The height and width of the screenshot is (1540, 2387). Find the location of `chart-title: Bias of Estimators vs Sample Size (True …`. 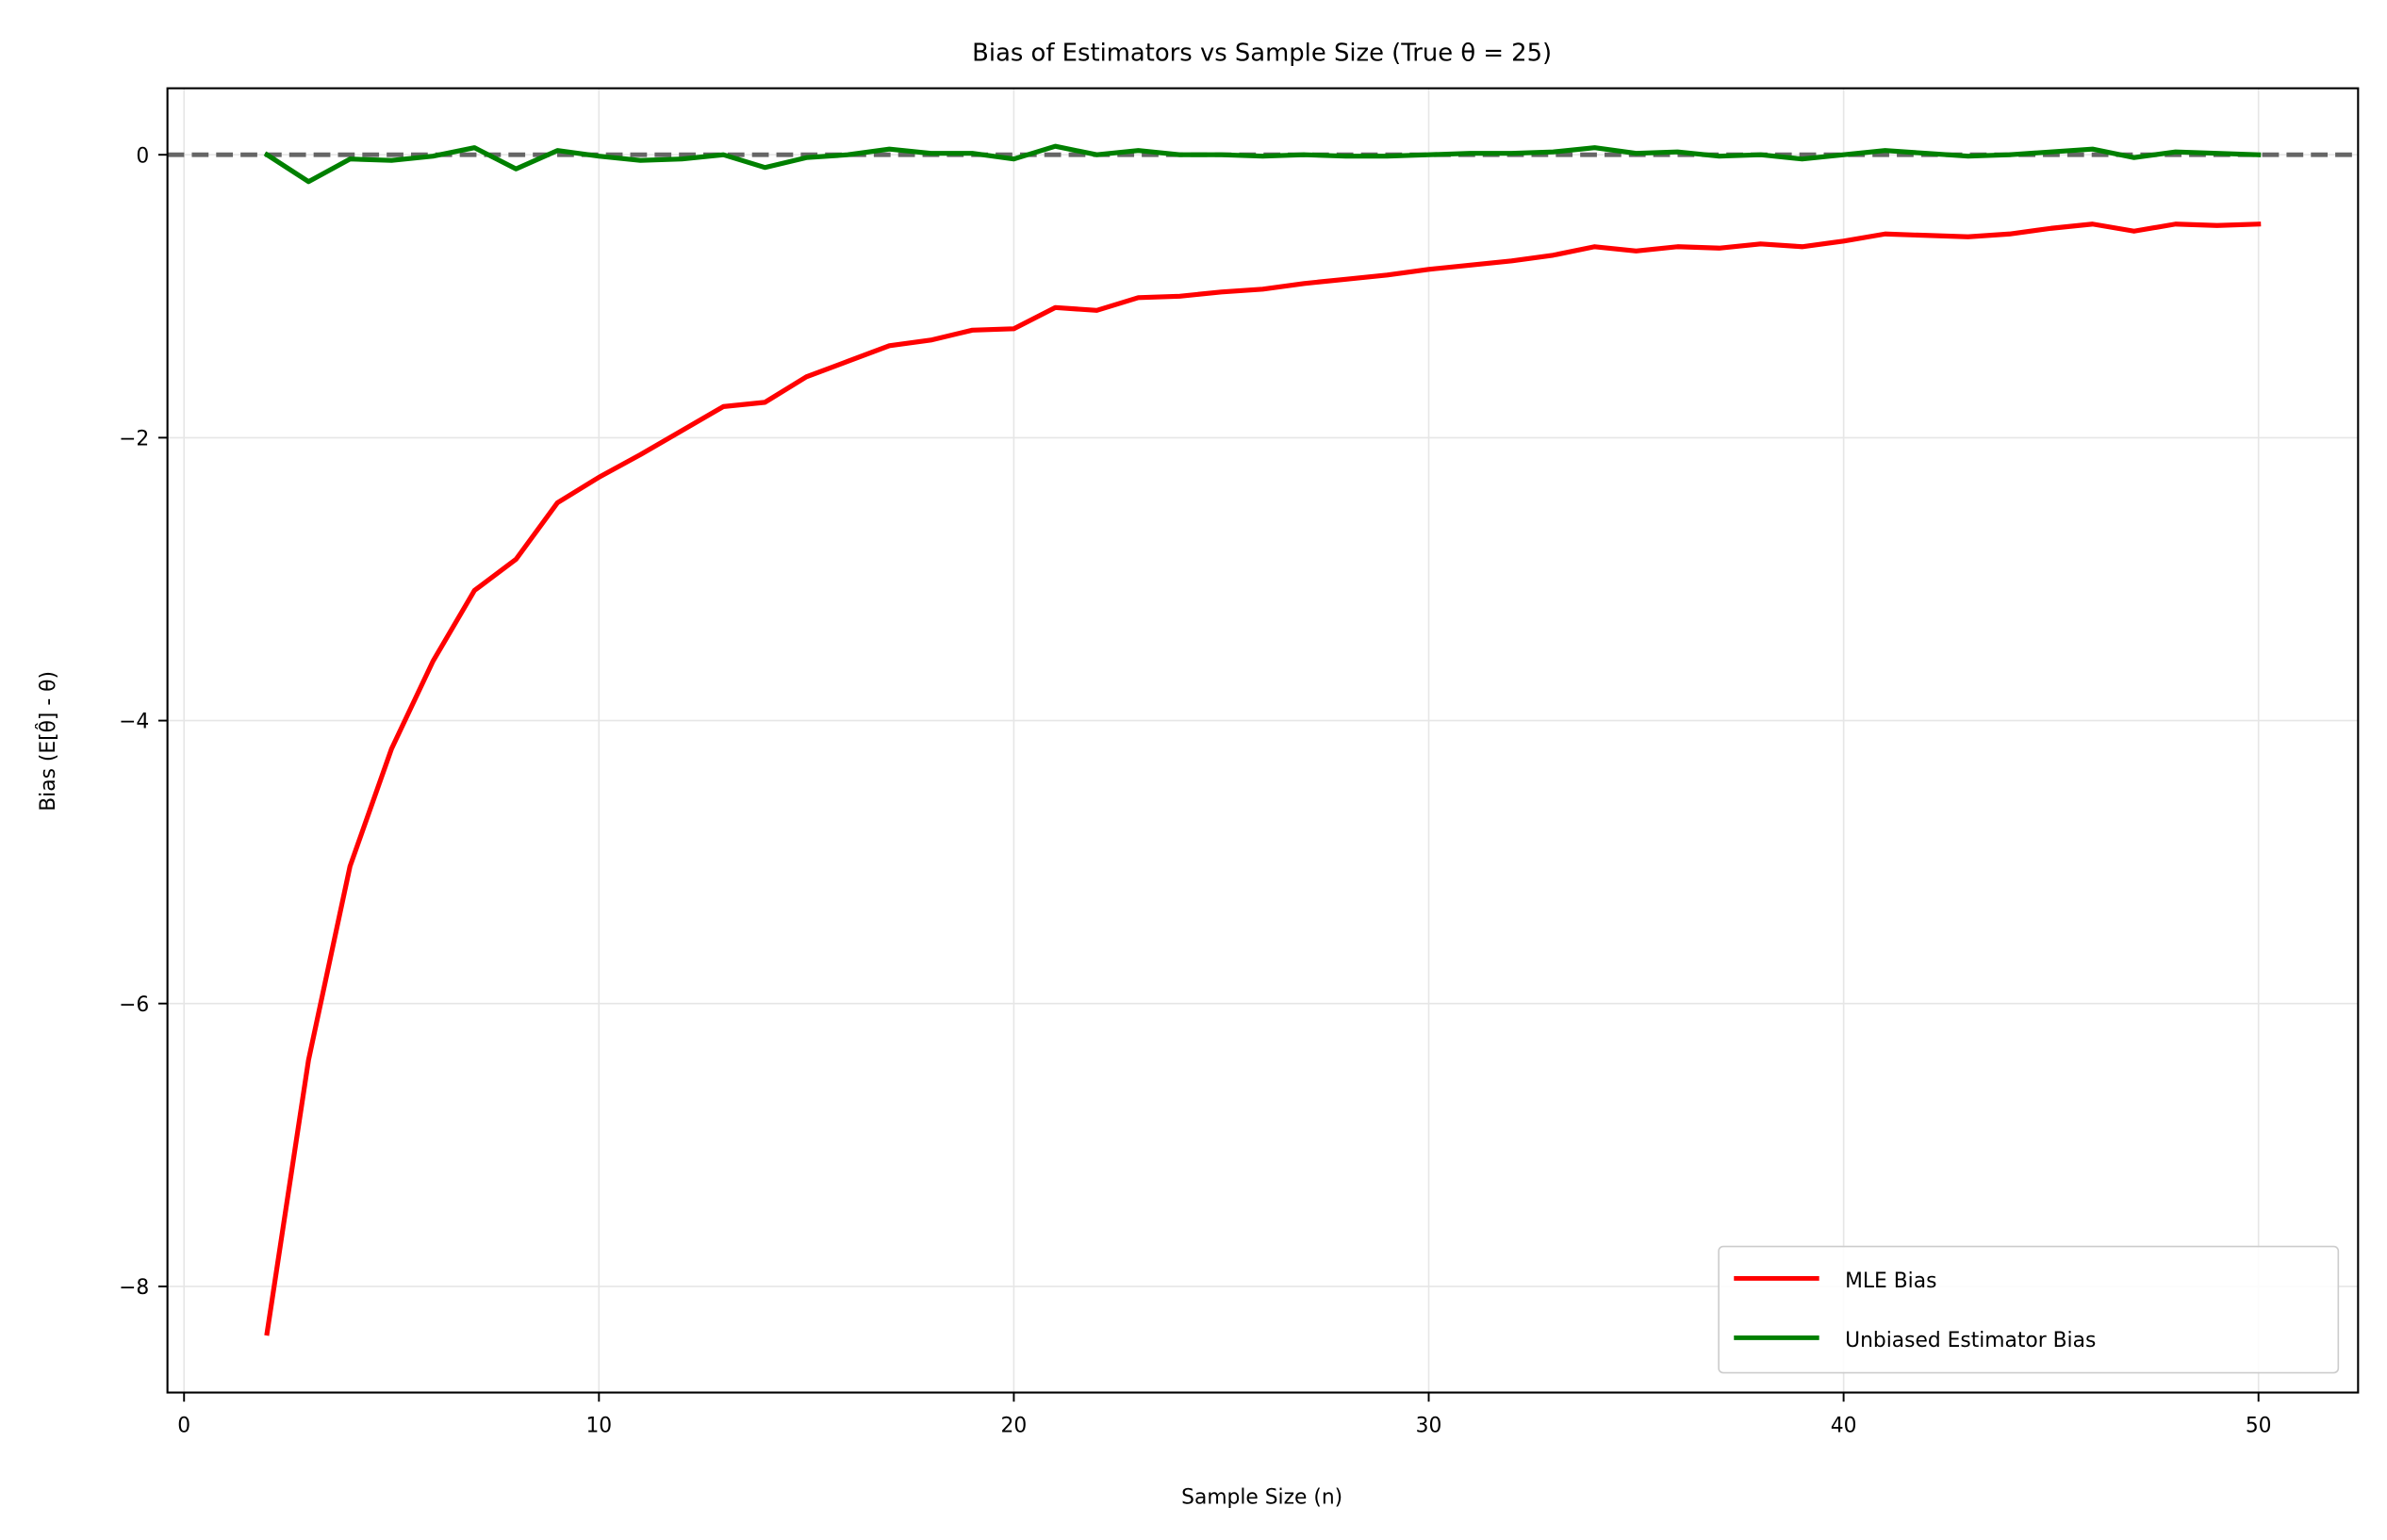

chart-title: Bias of Estimators vs Sample Size (True … is located at coordinates (1262, 54).